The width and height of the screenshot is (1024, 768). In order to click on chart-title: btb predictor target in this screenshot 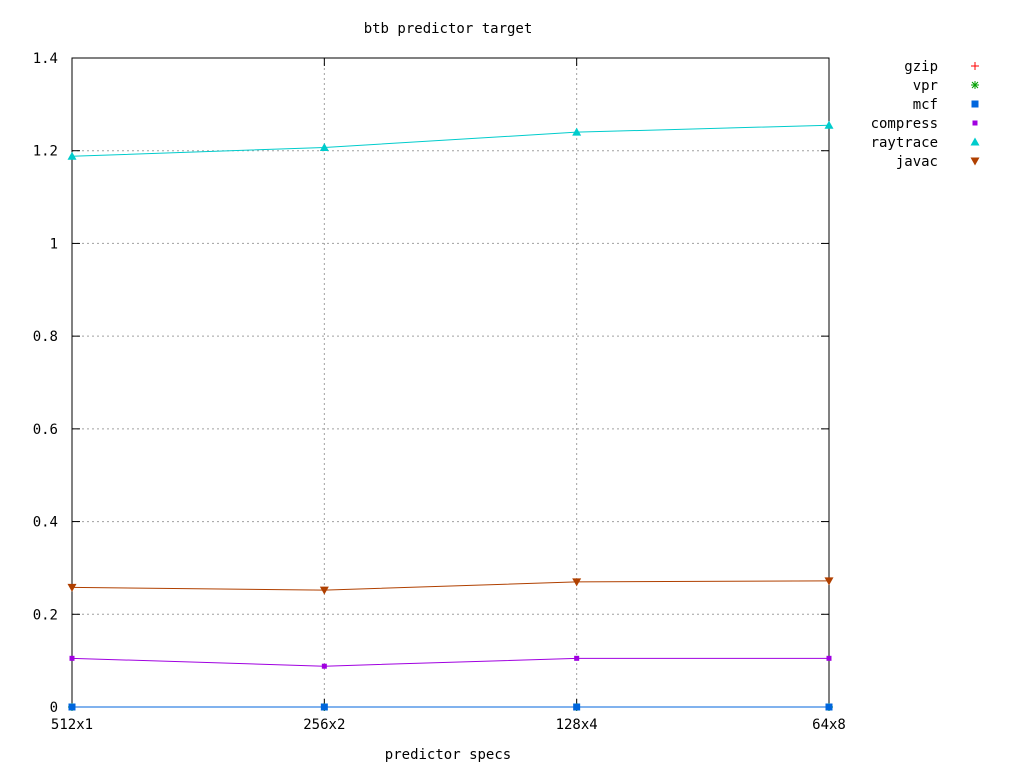, I will do `click(448, 29)`.